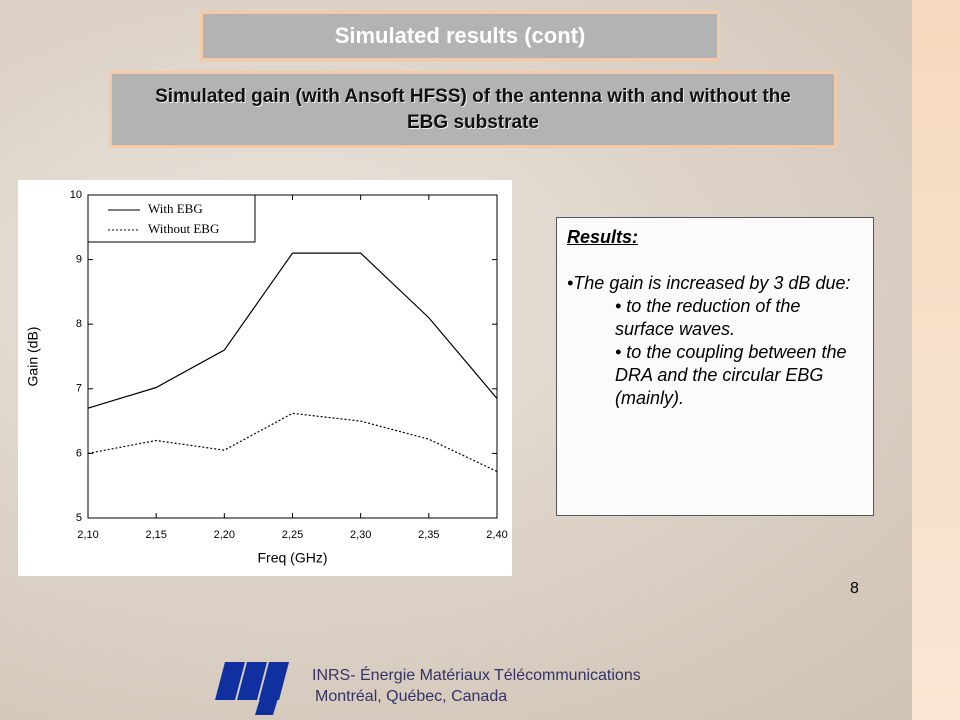  What do you see at coordinates (79, 453) in the screenshot?
I see `y-tick-label: 6` at bounding box center [79, 453].